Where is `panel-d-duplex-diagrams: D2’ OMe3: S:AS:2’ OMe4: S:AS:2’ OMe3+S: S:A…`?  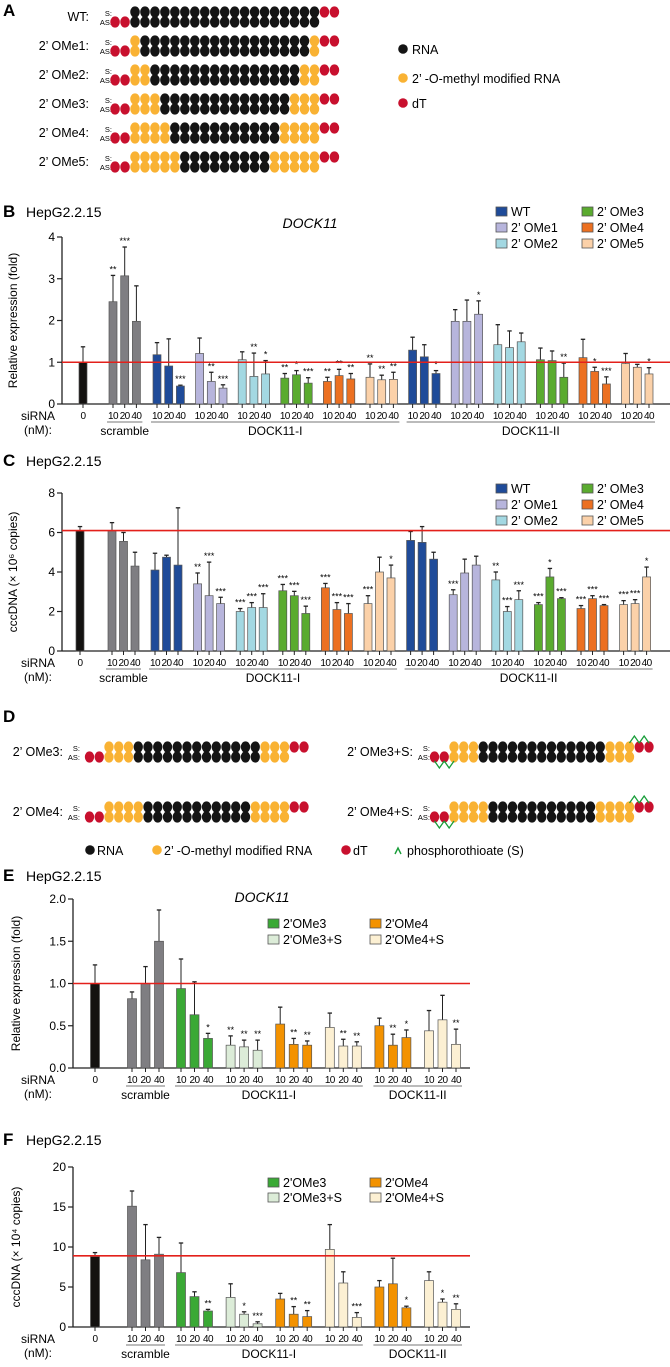
panel-d-duplex-diagrams: D2’ OMe3: S:AS:2’ OMe4: S:AS:2’ OMe3+S: S:A… is located at coordinates (328, 782).